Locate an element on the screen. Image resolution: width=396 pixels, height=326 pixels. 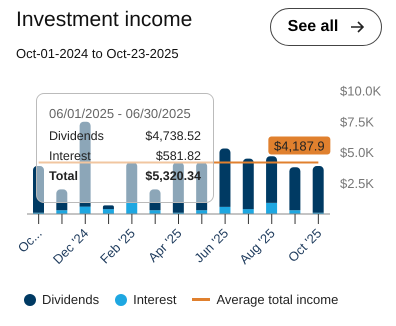
annotation: $5,320.34 is located at coordinates (173, 176).